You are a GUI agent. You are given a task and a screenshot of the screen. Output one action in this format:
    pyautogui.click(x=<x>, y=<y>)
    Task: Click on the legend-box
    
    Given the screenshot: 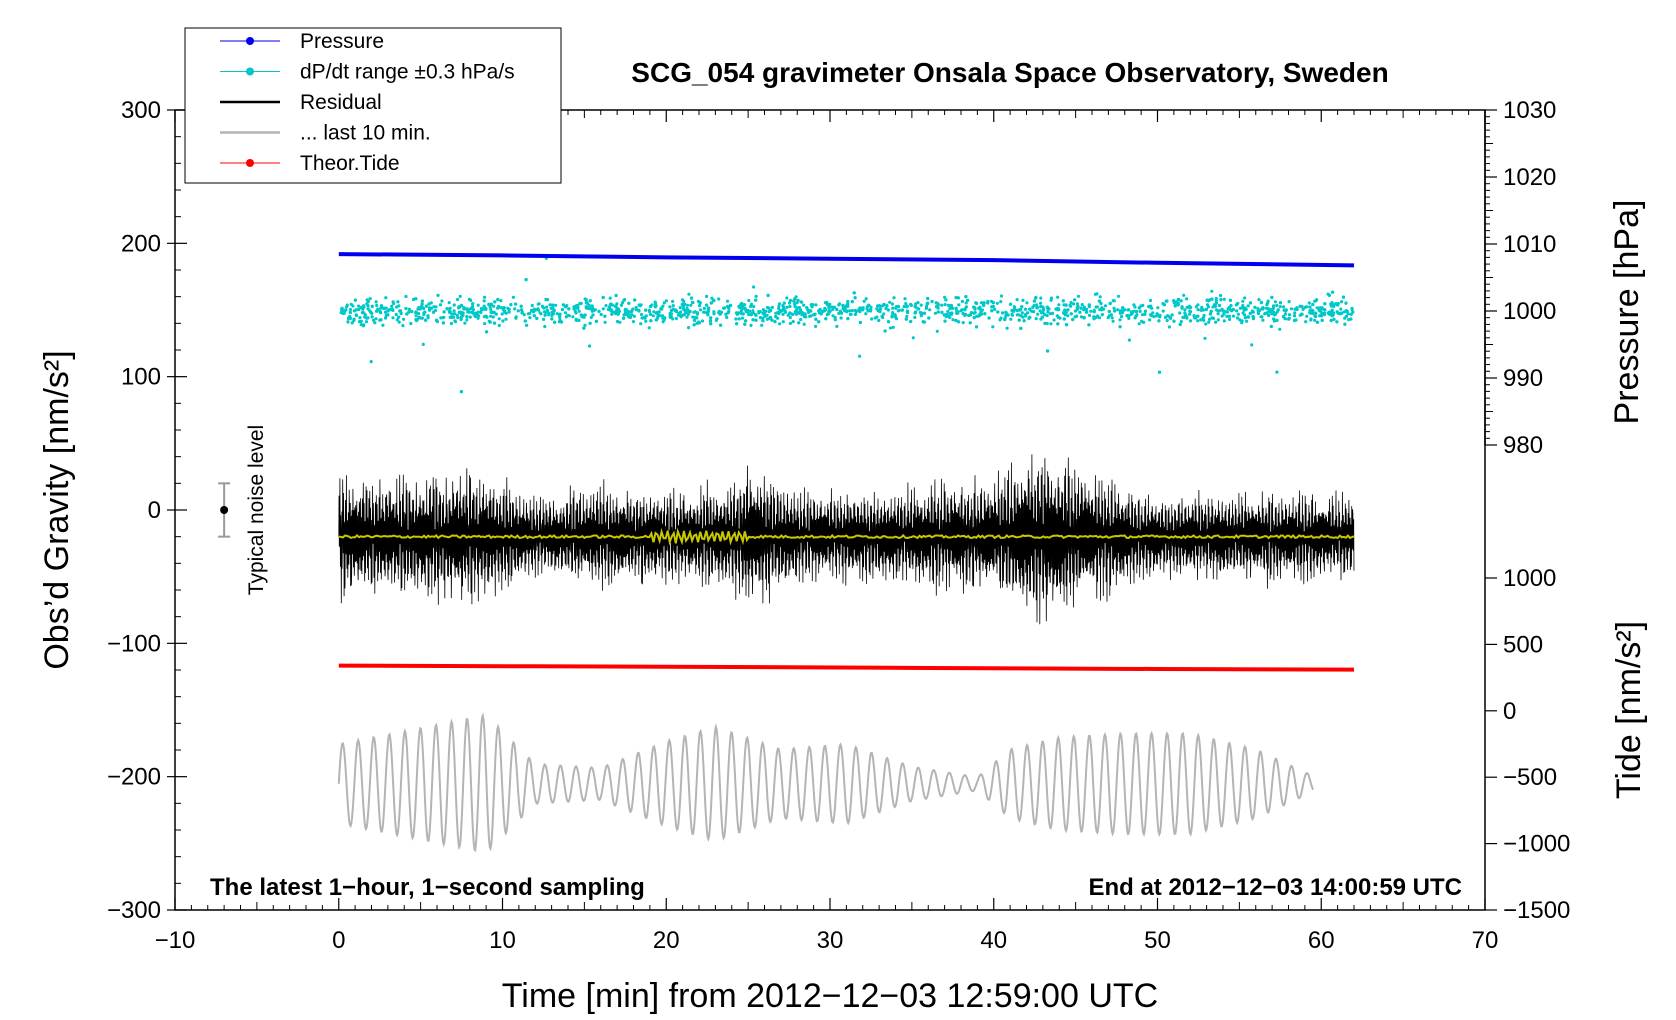 What is the action you would take?
    pyautogui.click(x=373, y=105)
    